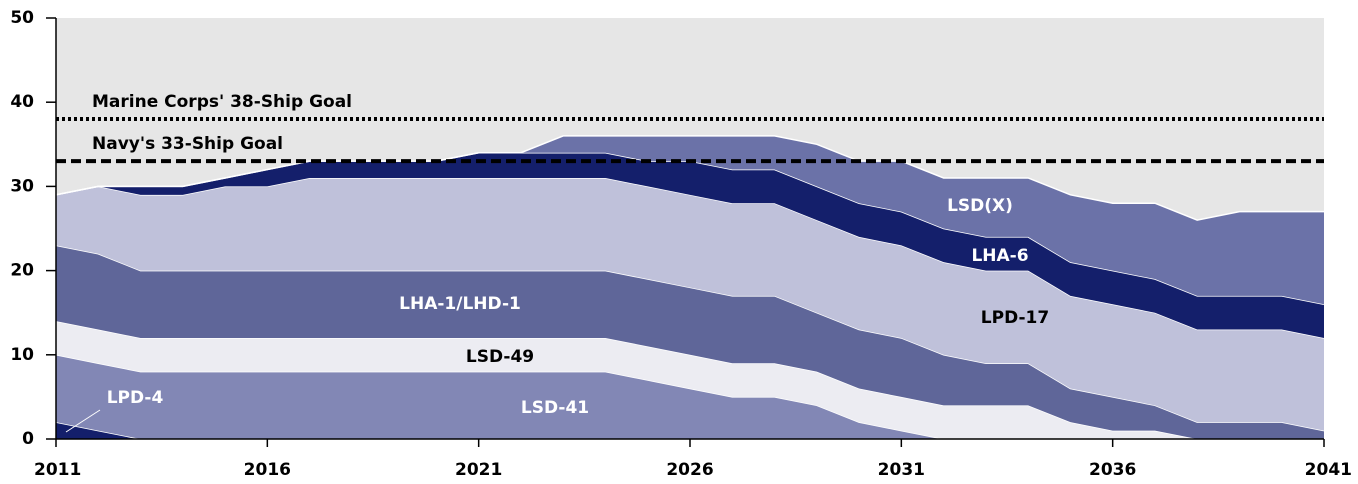 This screenshot has width=1358, height=484. What do you see at coordinates (22, 102) in the screenshot?
I see `y-tick-label: 40` at bounding box center [22, 102].